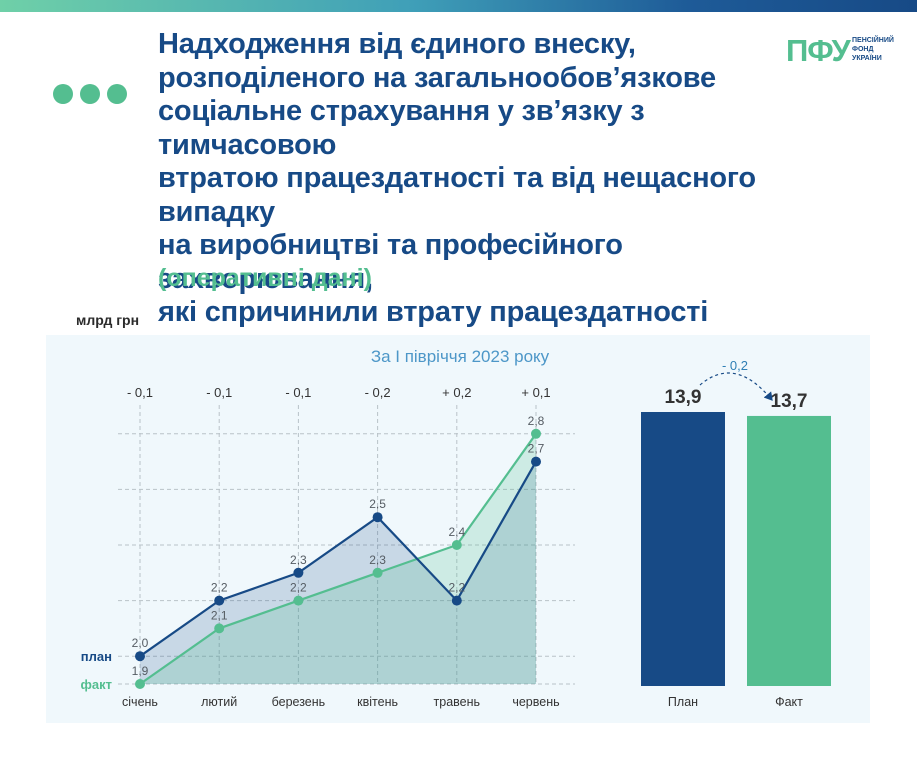 The height and width of the screenshot is (768, 917). I want to click on bar-difference-label: - 0,2, so click(735, 365).